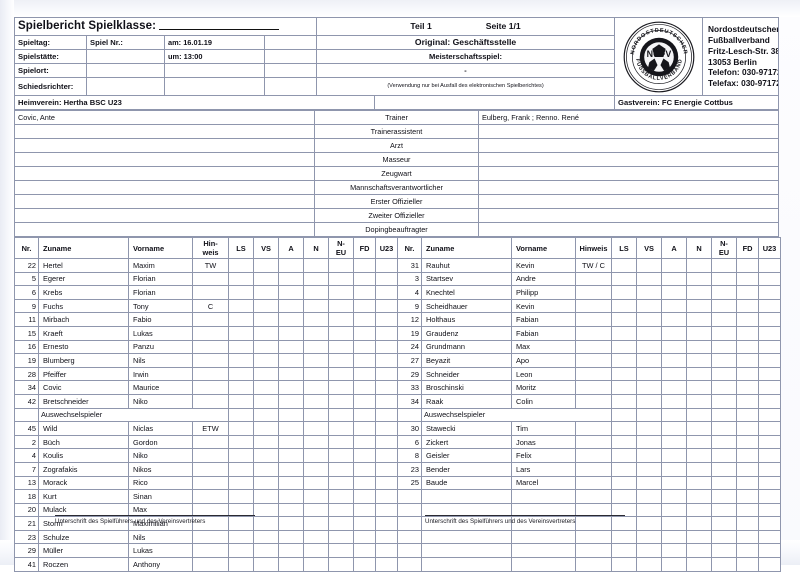 The width and height of the screenshot is (800, 572). Describe the element at coordinates (214, 56) in the screenshot. I see `match-time-value: um: 13:00` at that location.